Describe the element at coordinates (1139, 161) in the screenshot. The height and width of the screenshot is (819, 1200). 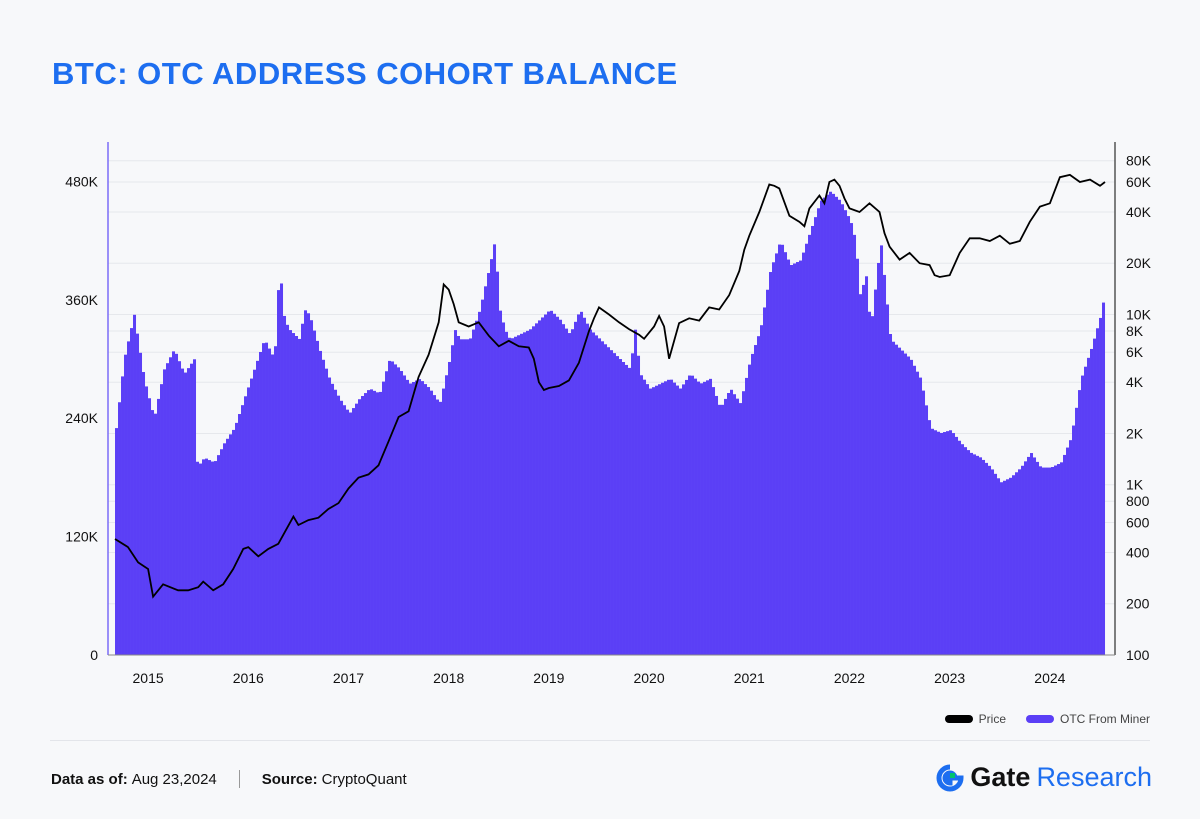
I see `right-tick-label: 80K` at that location.